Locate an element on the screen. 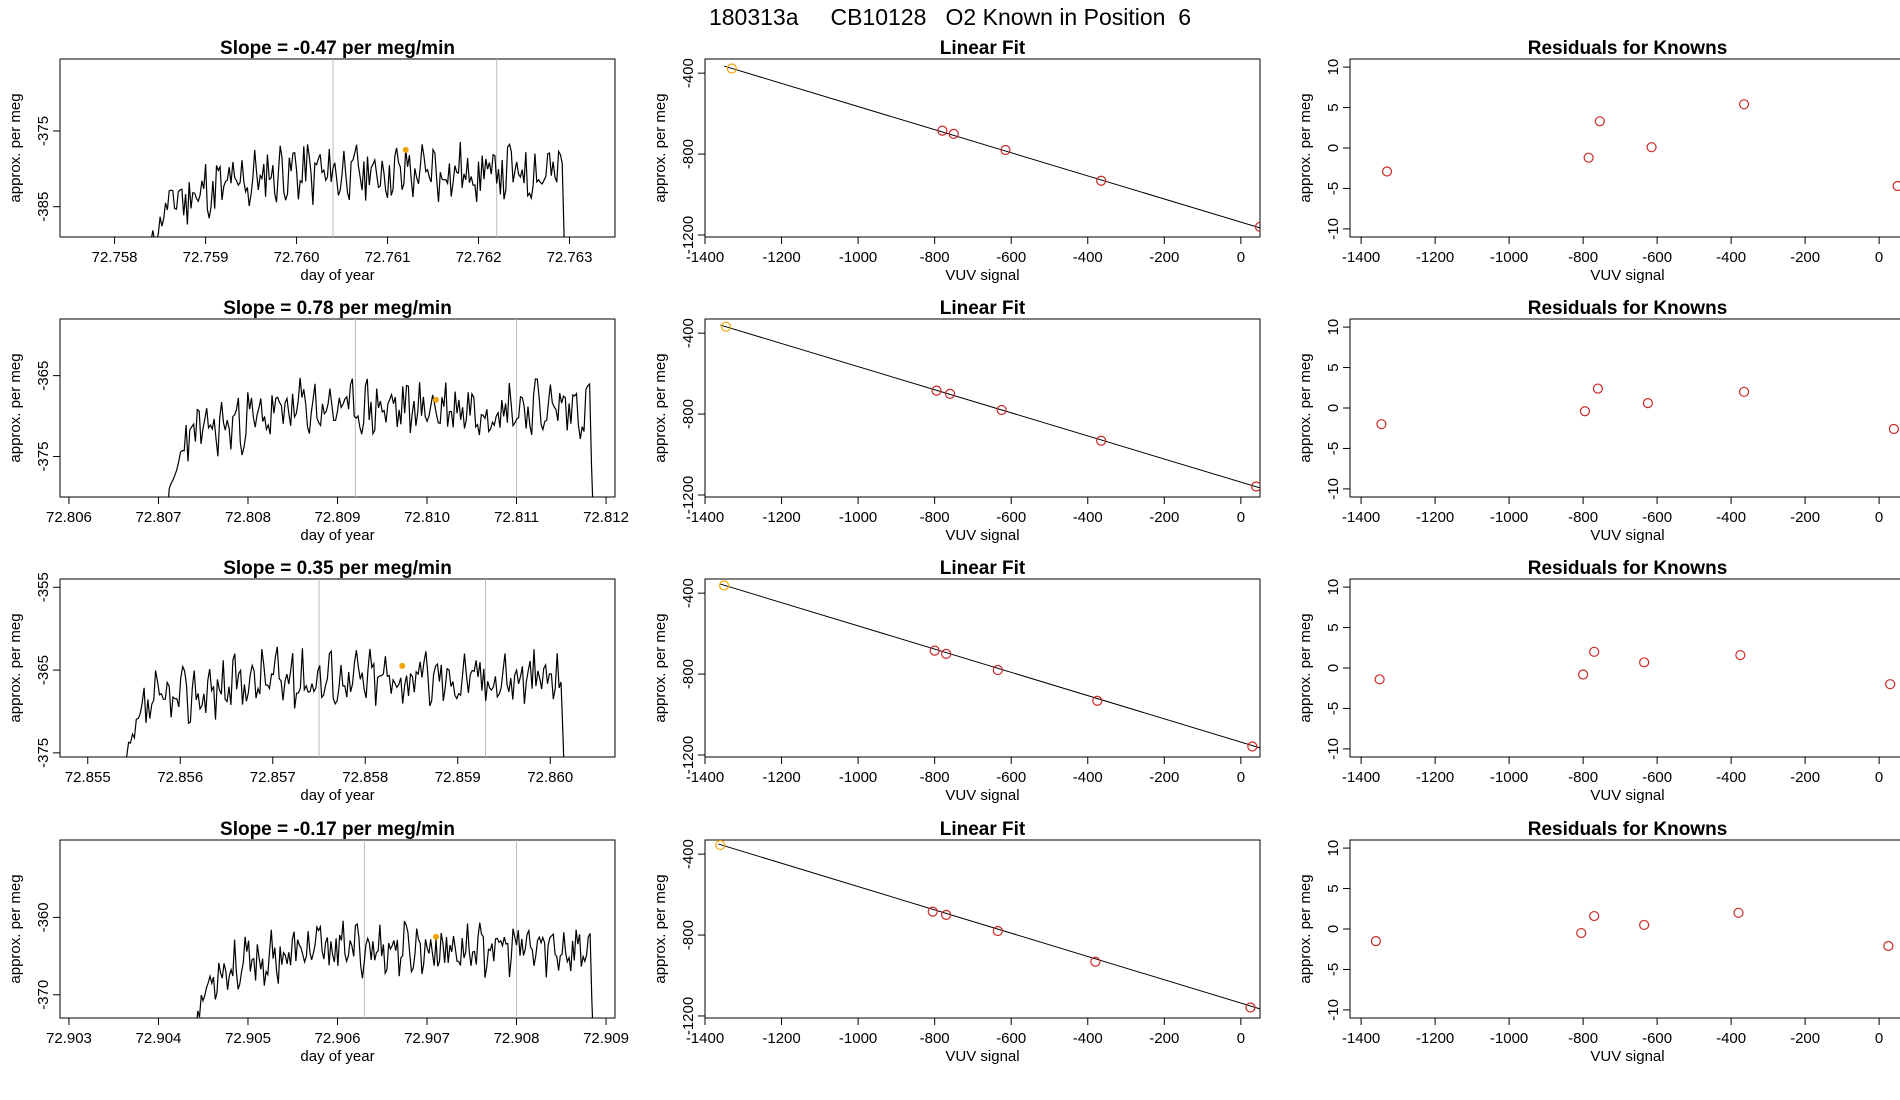 Image resolution: width=1900 pixels, height=1100 pixels. fit-line is located at coordinates (991, 147).